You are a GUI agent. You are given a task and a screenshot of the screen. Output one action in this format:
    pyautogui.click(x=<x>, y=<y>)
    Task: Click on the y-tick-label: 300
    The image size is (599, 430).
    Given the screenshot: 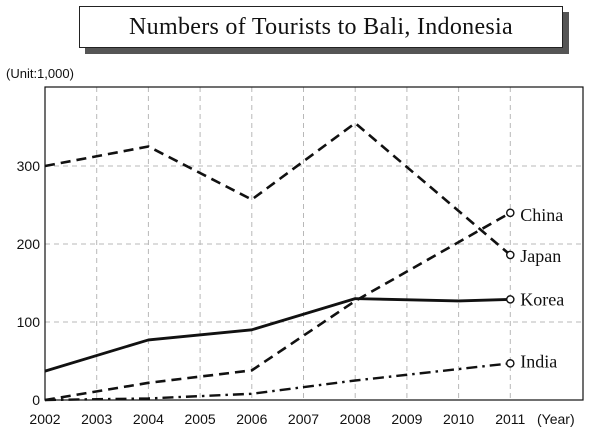 What is the action you would take?
    pyautogui.click(x=29, y=166)
    